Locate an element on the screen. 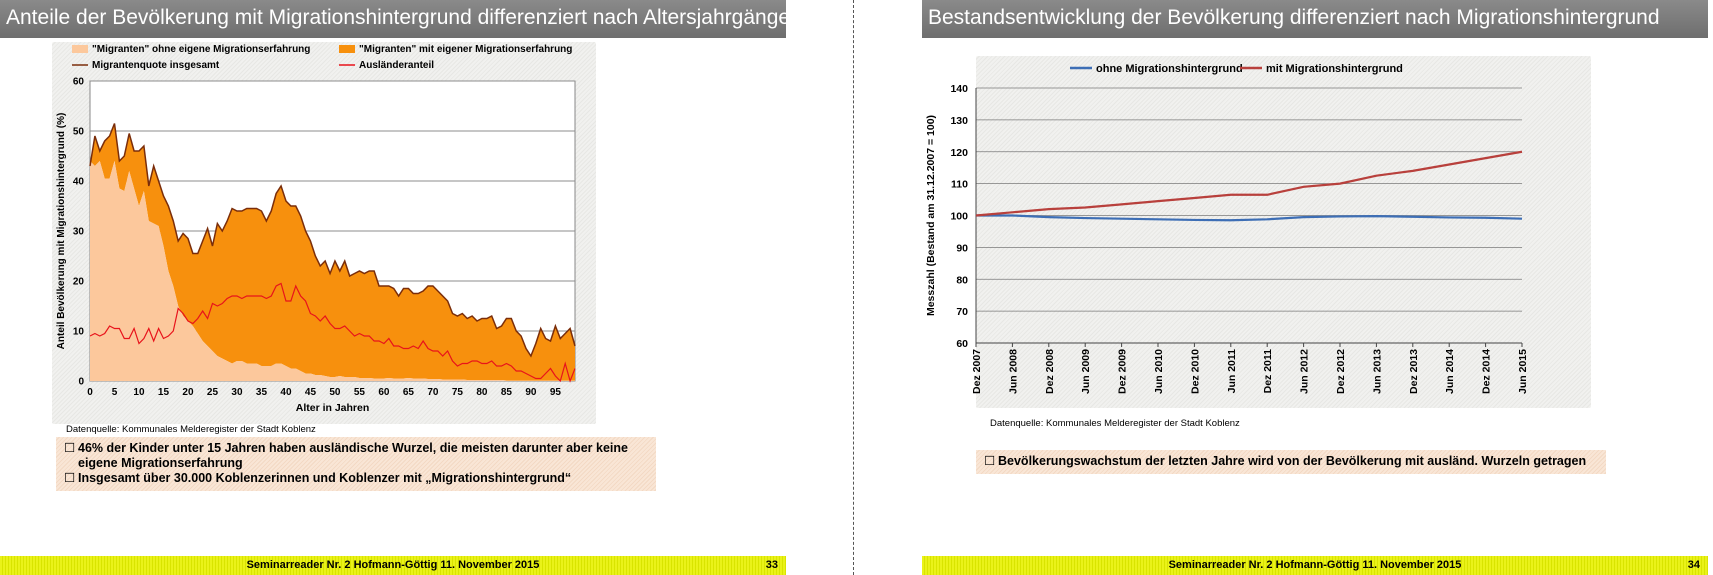 Image resolution: width=1713 pixels, height=575 pixels. x-tick-label: Jun 2012 is located at coordinates (1305, 371).